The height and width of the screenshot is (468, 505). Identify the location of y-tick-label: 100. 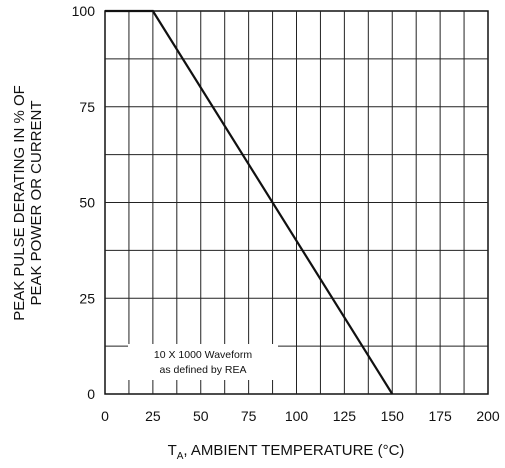
(84, 11).